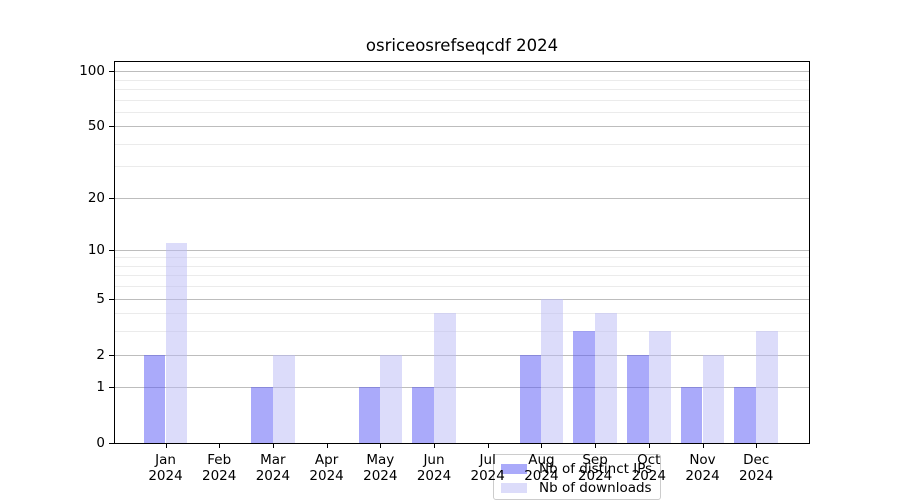  I want to click on x-tick-label-month: Aug, so click(541, 460).